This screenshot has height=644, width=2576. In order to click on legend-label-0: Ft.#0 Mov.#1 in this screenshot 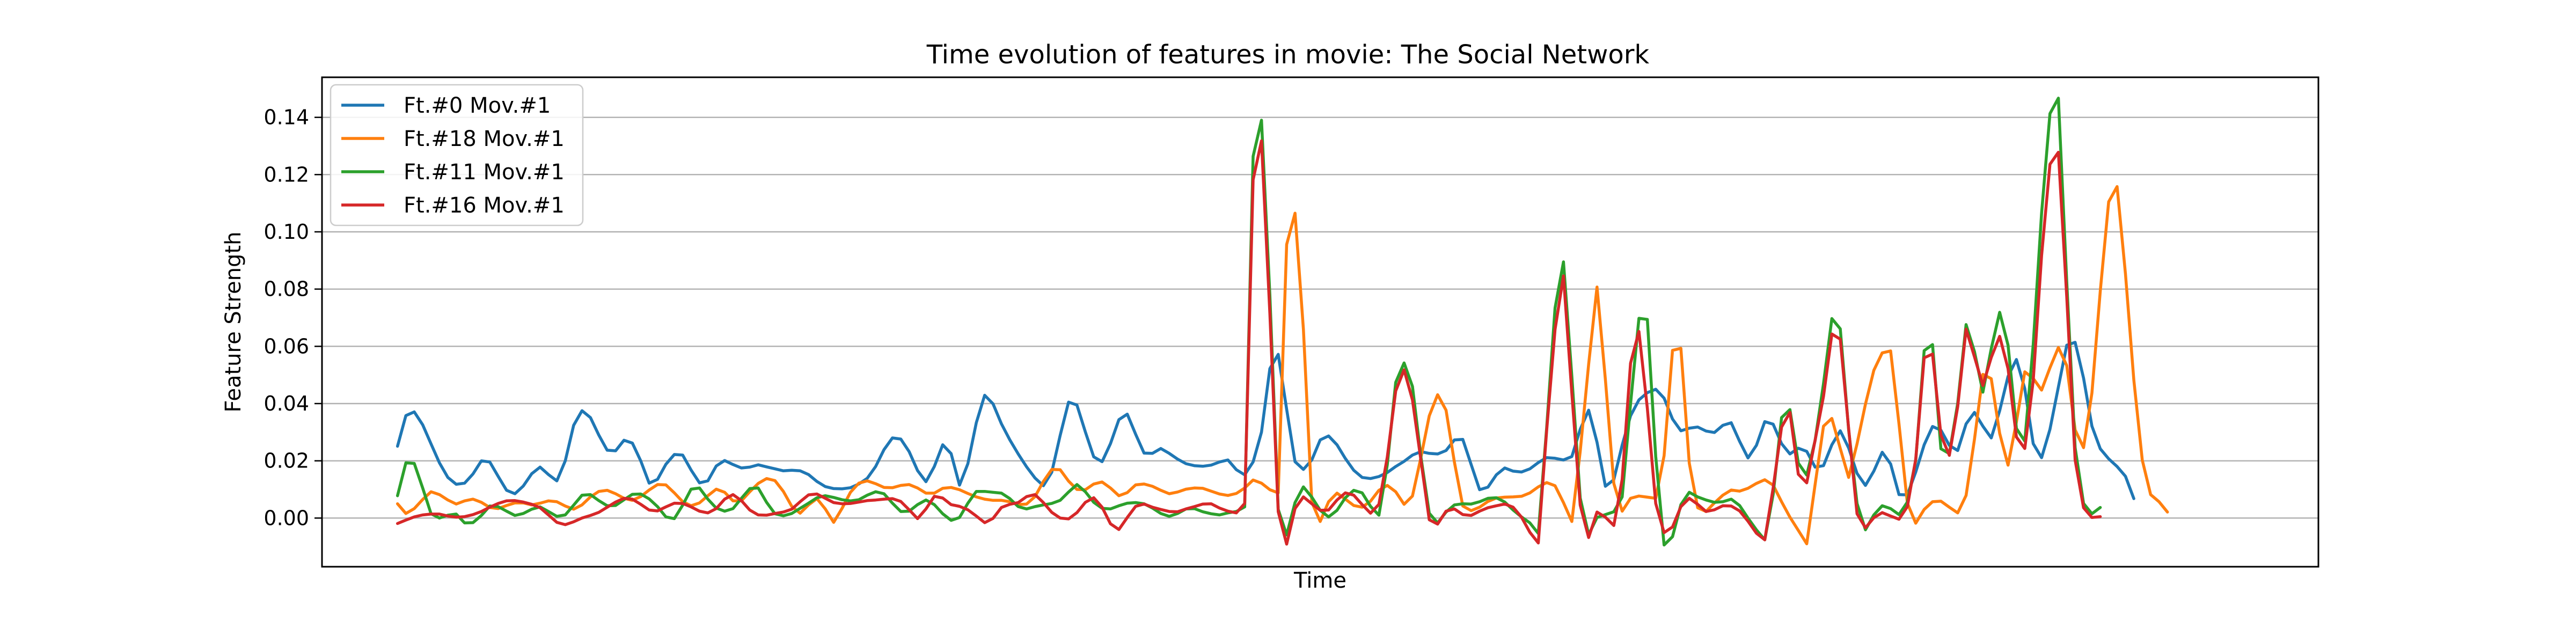, I will do `click(477, 105)`.